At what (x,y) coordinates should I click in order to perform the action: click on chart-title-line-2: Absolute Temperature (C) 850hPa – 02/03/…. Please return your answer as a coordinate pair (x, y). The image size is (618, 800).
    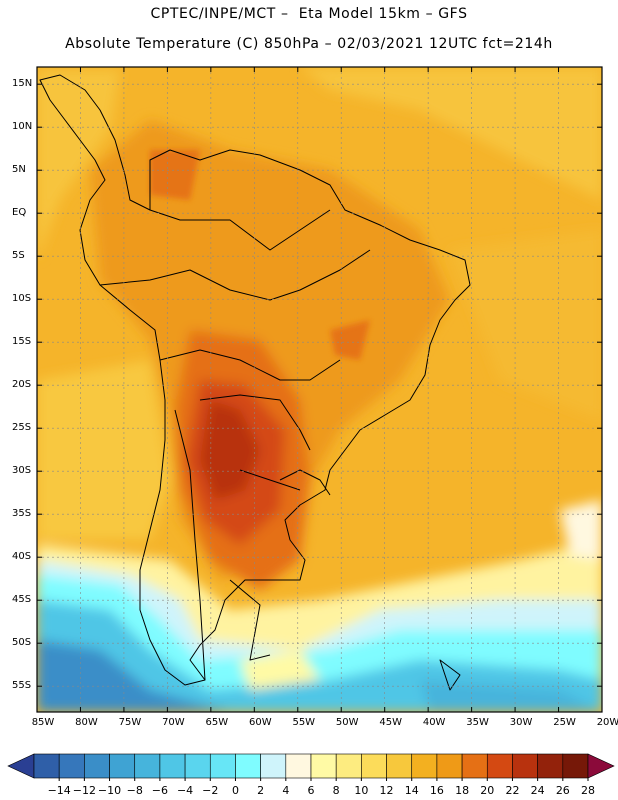
    Looking at the image, I should click on (309, 44).